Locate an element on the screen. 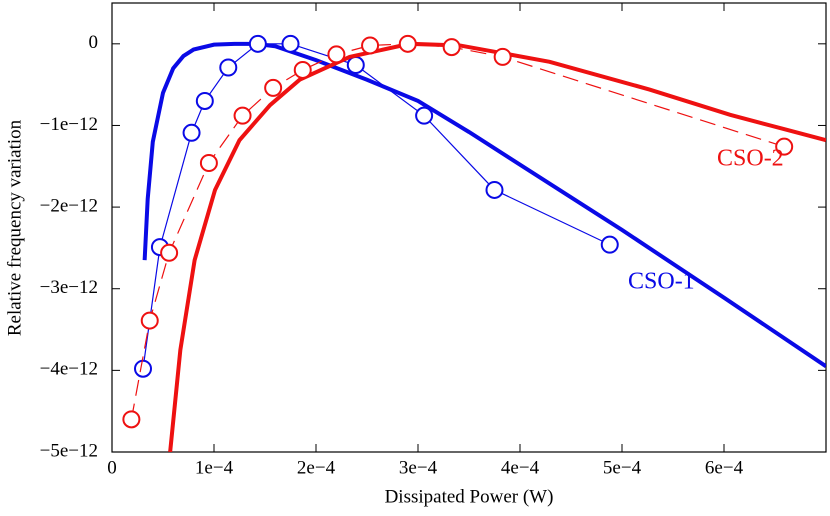 The height and width of the screenshot is (516, 830). series-label: CSO-2 is located at coordinates (750, 159).